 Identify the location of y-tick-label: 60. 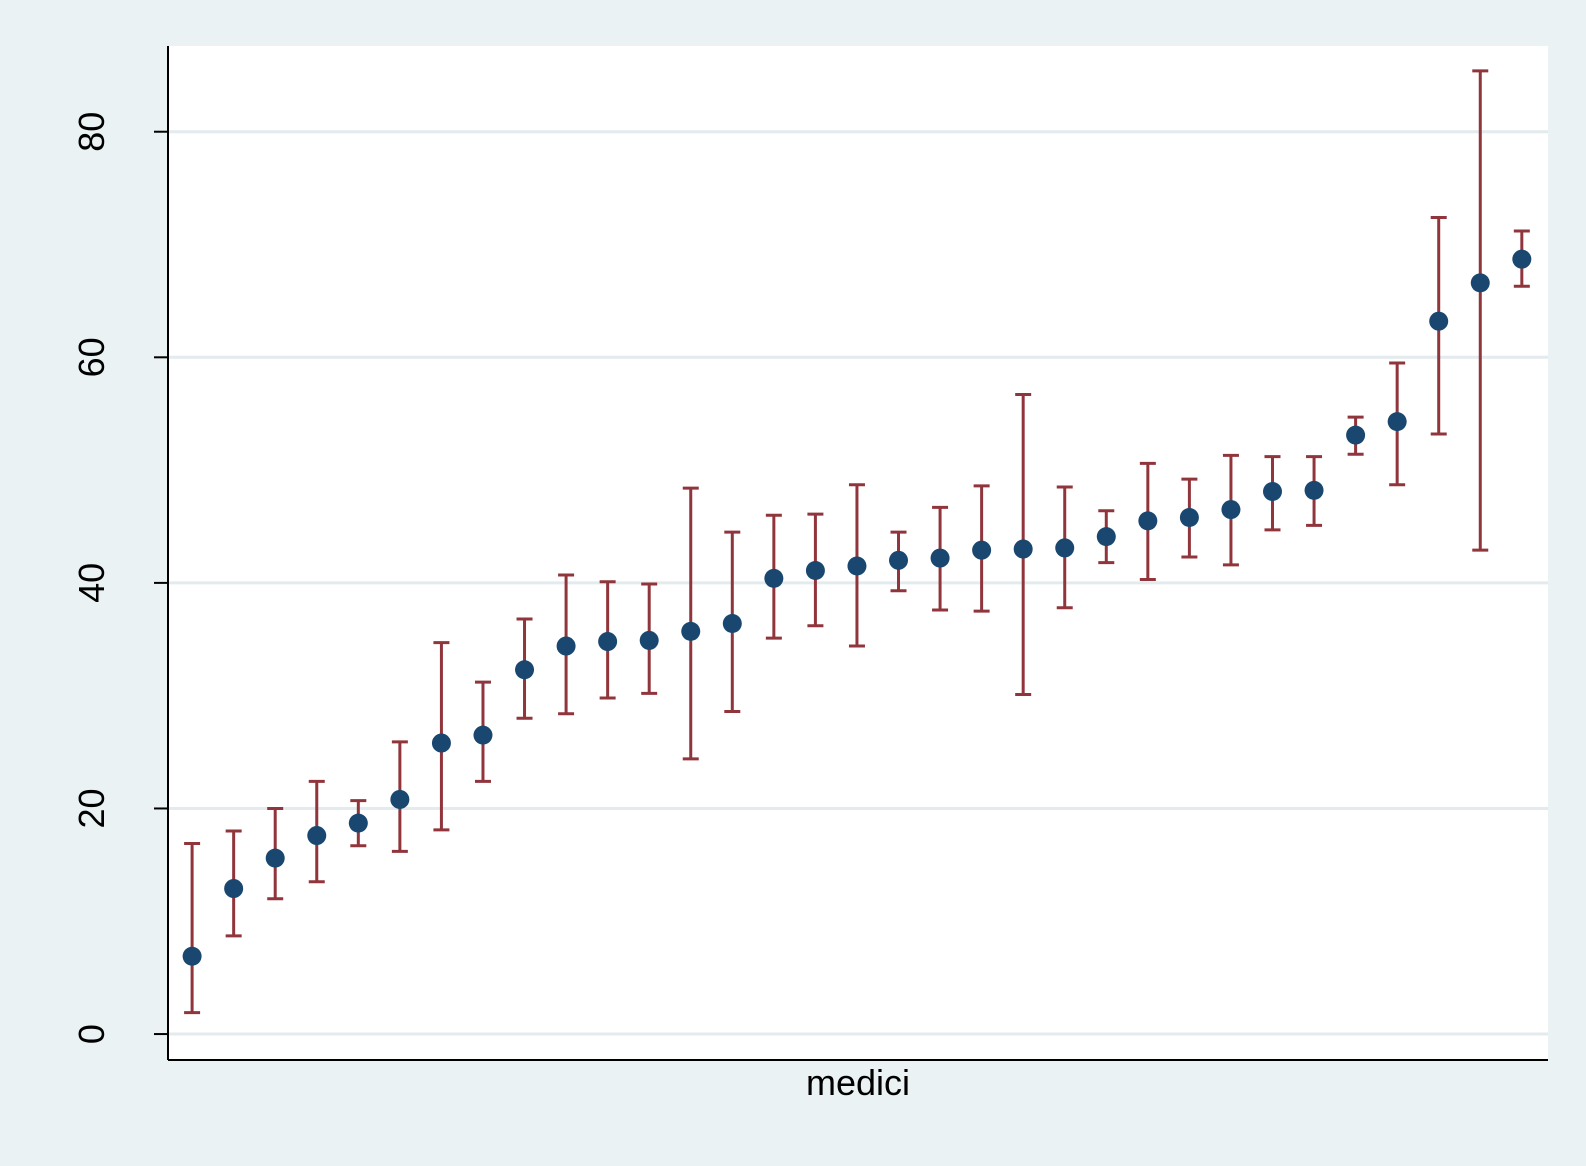
(91, 357).